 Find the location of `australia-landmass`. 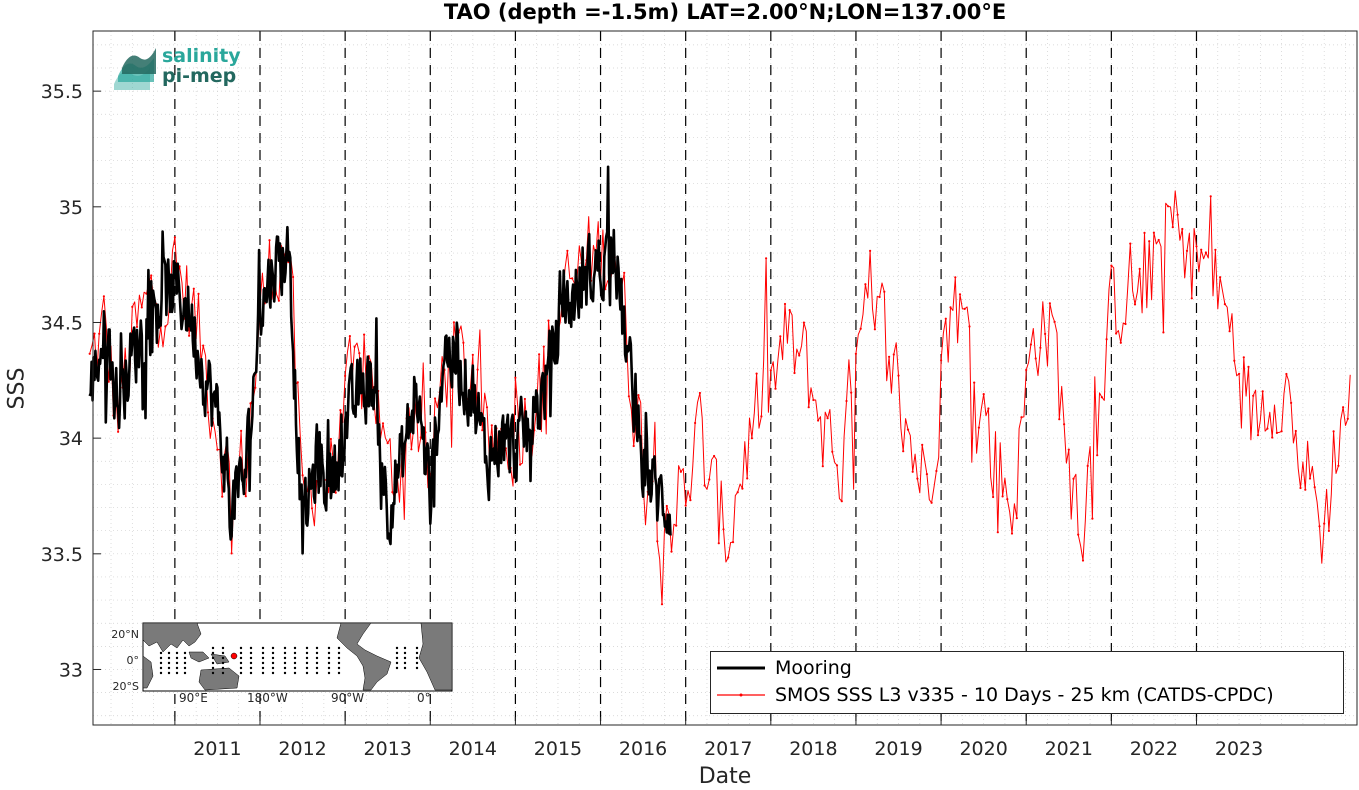

australia-landmass is located at coordinates (219, 679).